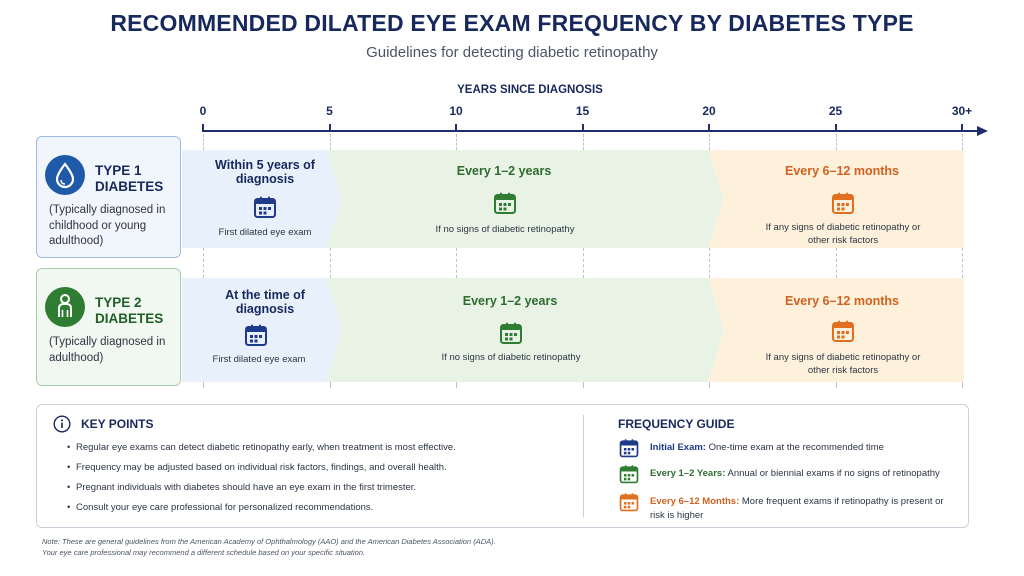 The height and width of the screenshot is (576, 1024). I want to click on band-type2-annual, so click(525, 330).